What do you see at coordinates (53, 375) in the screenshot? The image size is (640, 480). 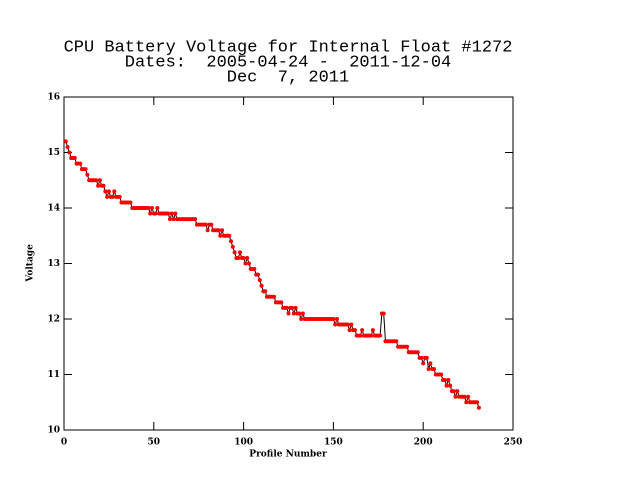 I see `y-tick-label: 11` at bounding box center [53, 375].